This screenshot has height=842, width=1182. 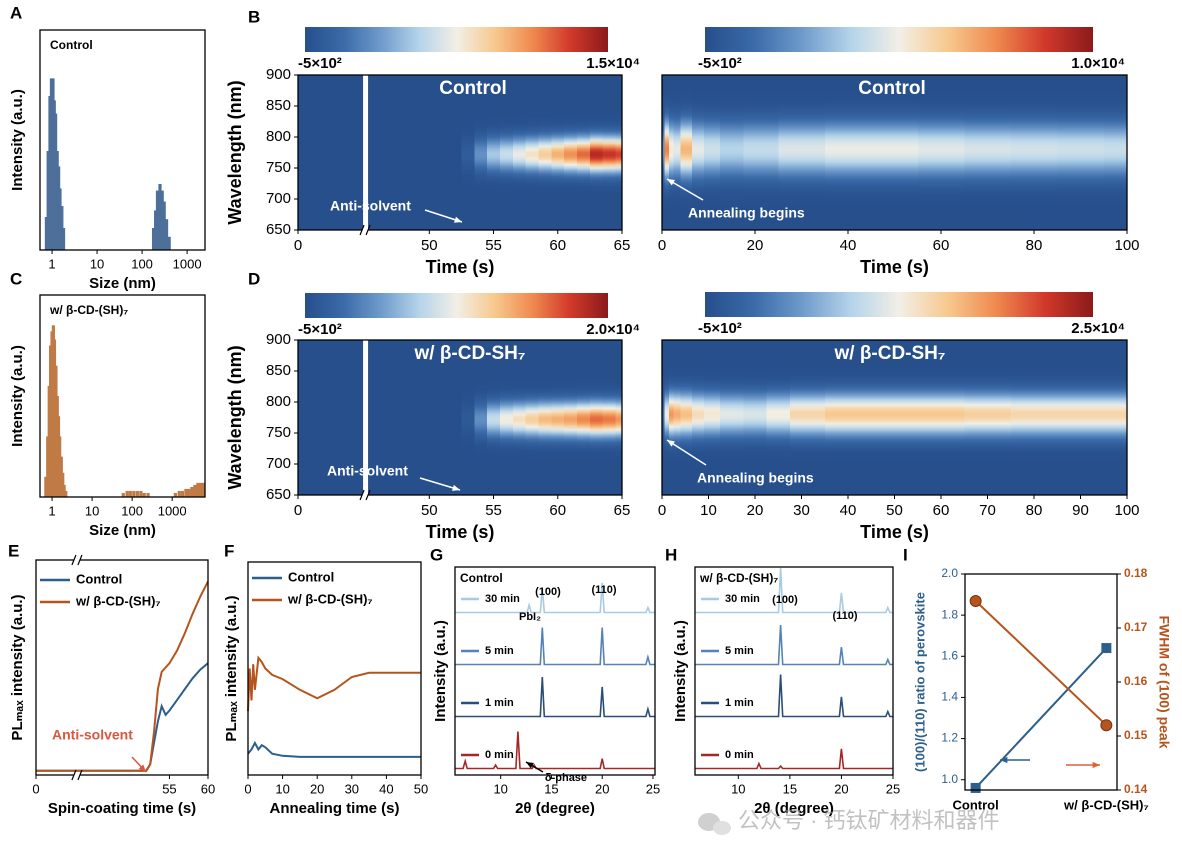 What do you see at coordinates (755, 478) in the screenshot?
I see `annotation: Annealing begins` at bounding box center [755, 478].